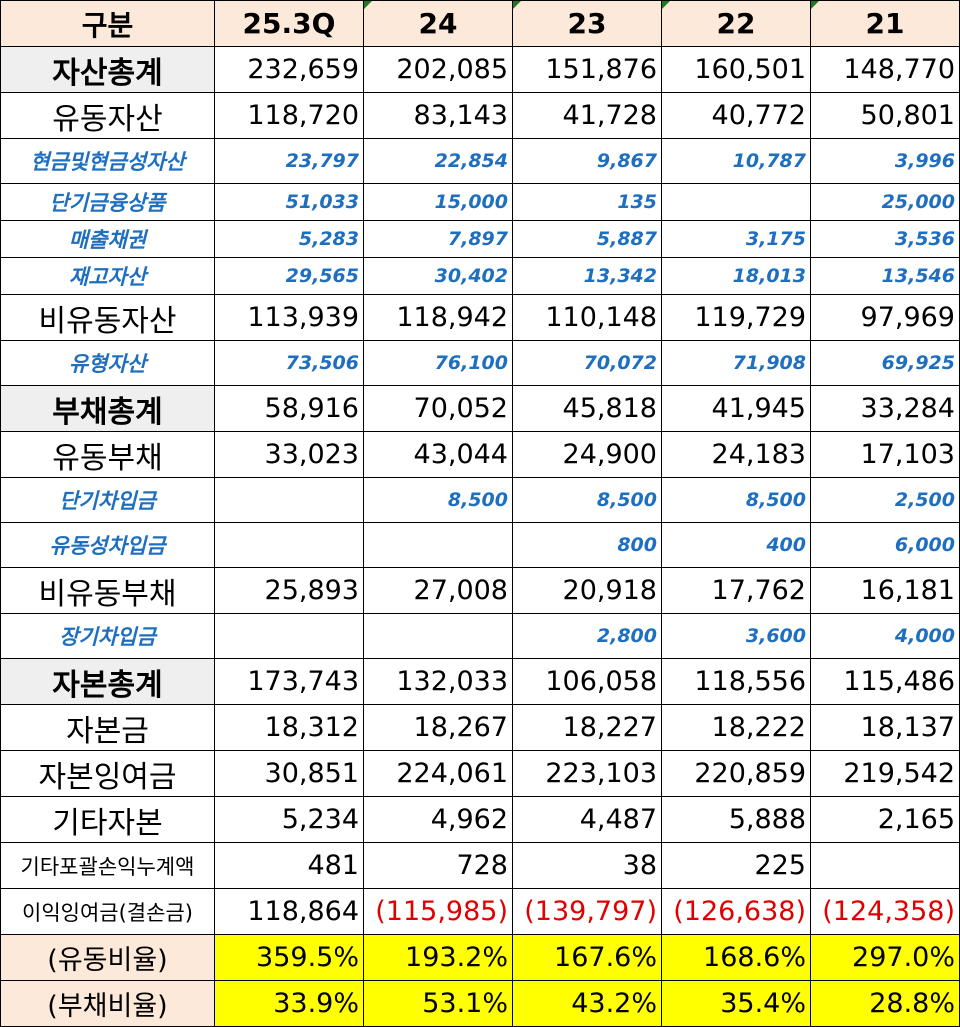  I want to click on cell: 9,867, so click(587, 161).